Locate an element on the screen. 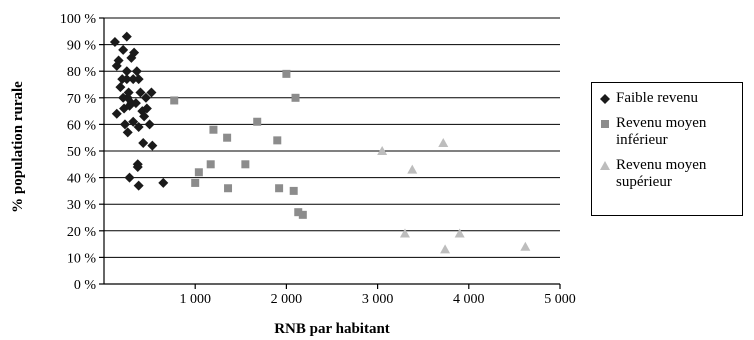 The image size is (754, 340). y-tick-label: 90 % is located at coordinates (82, 46).